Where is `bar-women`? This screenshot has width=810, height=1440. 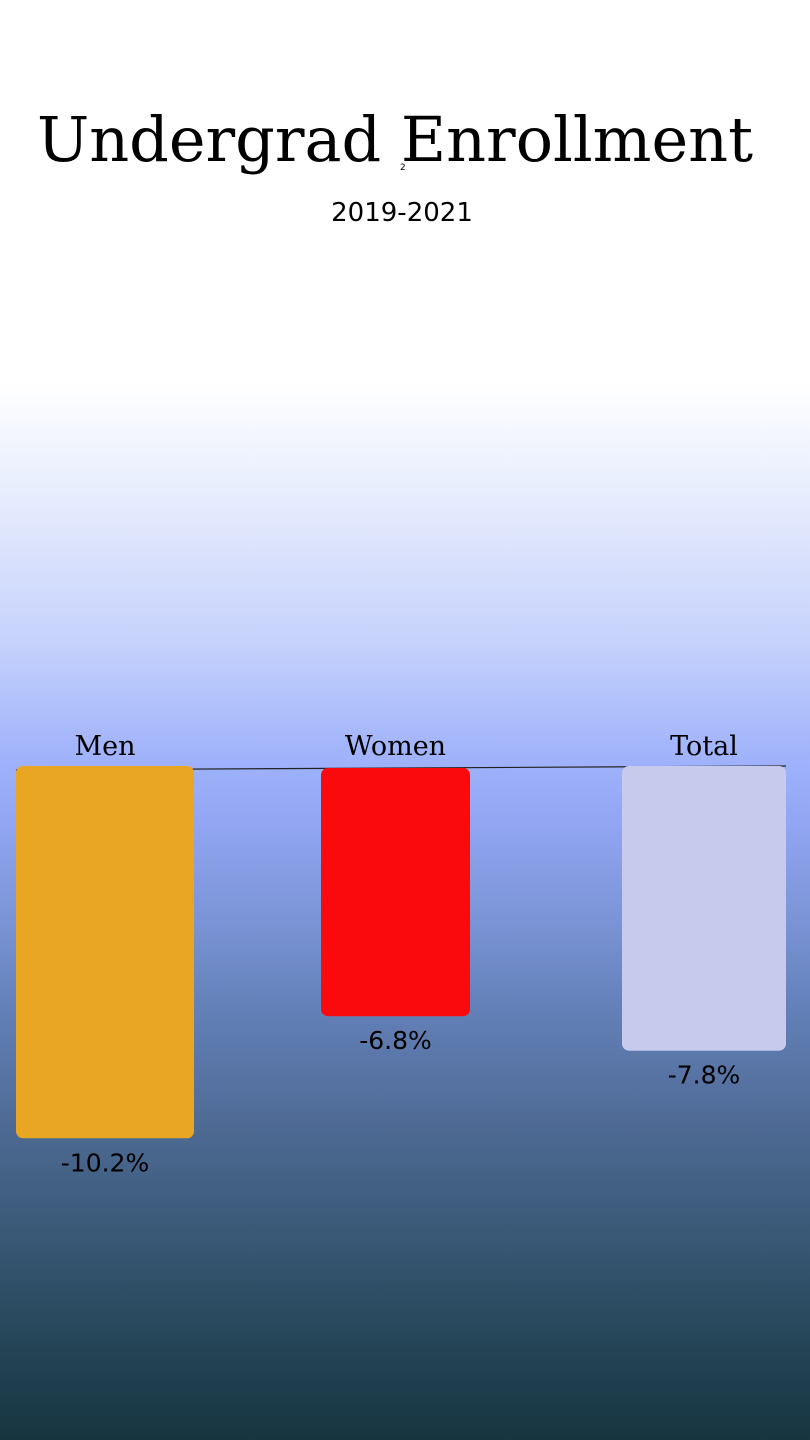 bar-women is located at coordinates (395, 892).